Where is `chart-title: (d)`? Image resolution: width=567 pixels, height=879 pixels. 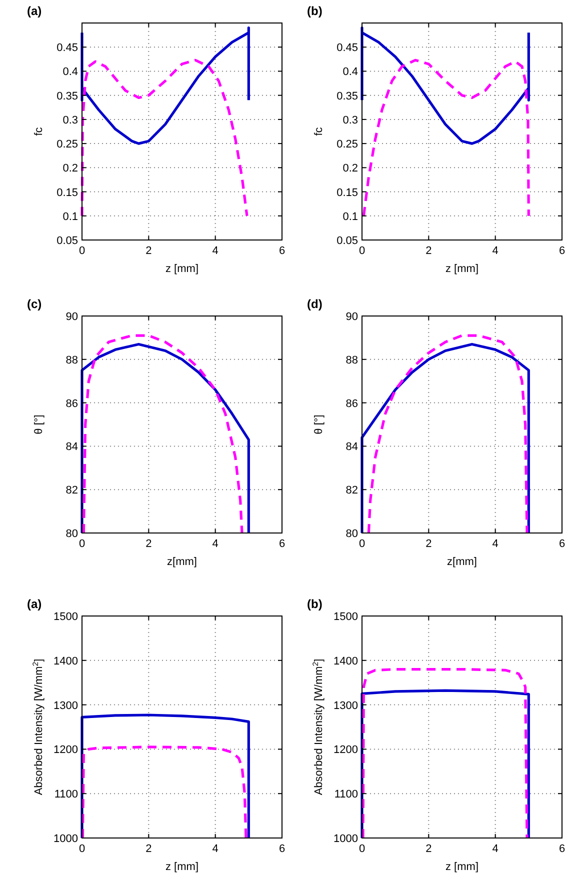 chart-title: (d) is located at coordinates (314, 304).